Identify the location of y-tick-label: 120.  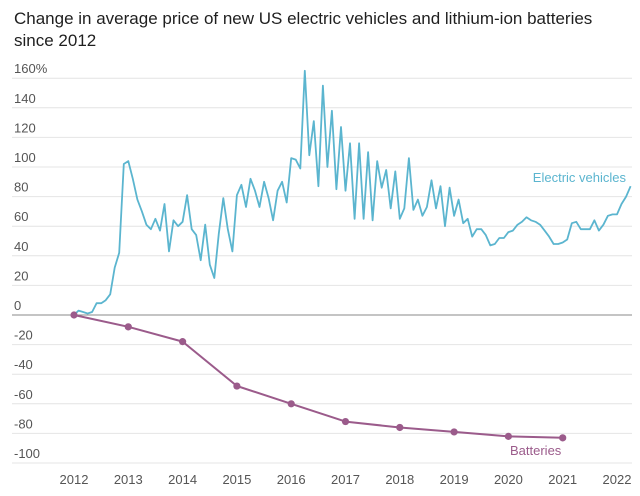
(25, 127).